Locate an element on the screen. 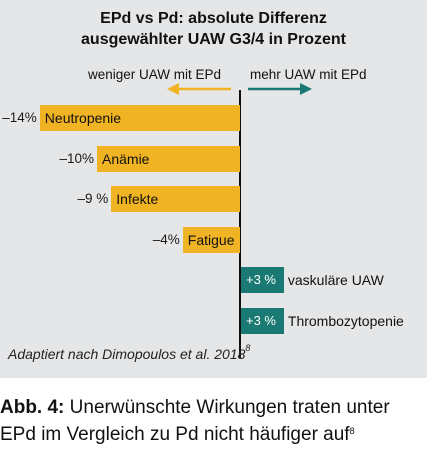  left-arrow-icon is located at coordinates (199, 89).